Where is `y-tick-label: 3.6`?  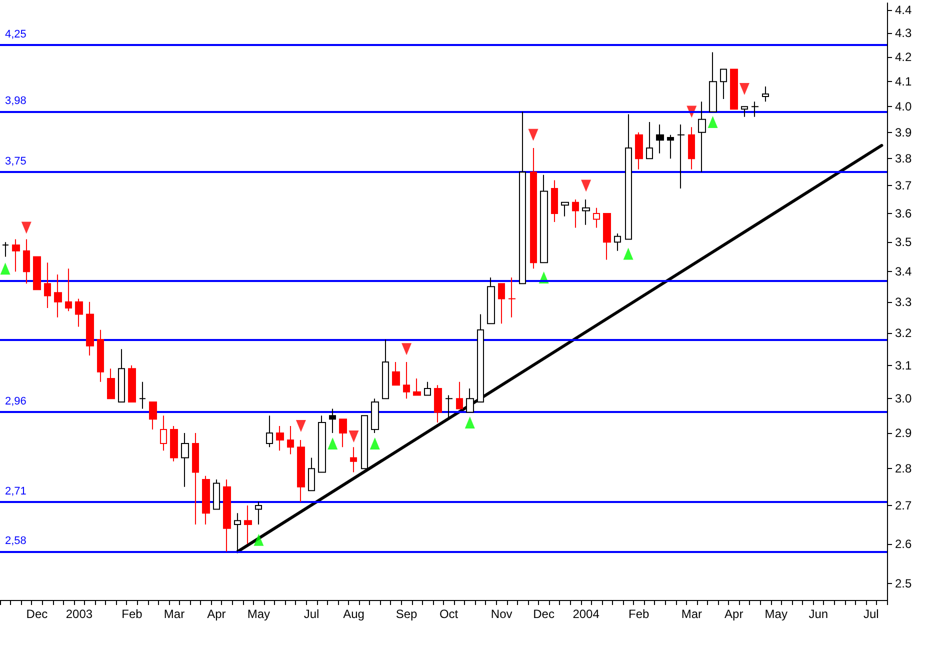
y-tick-label: 3.6 is located at coordinates (903, 213).